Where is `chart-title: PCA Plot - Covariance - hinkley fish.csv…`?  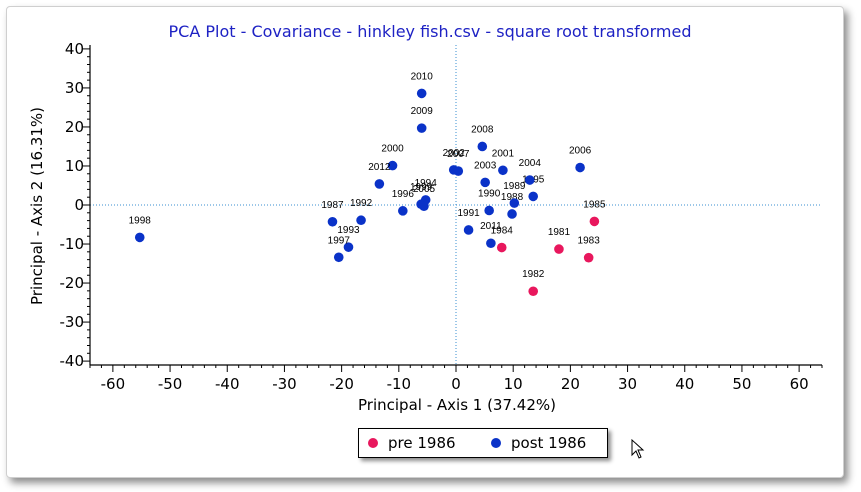 chart-title: PCA Plot - Covariance - hinkley fish.csv… is located at coordinates (430, 31).